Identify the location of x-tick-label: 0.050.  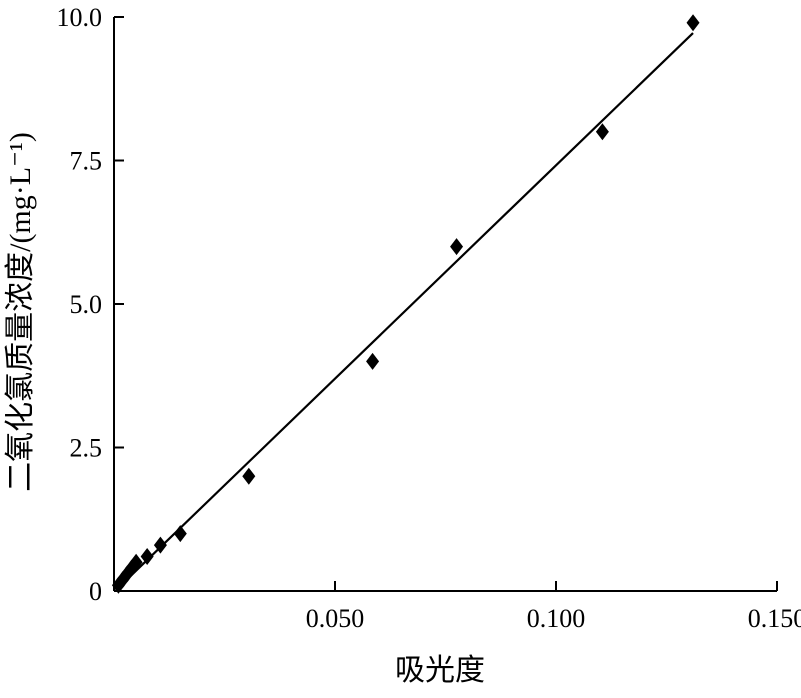
(335, 618).